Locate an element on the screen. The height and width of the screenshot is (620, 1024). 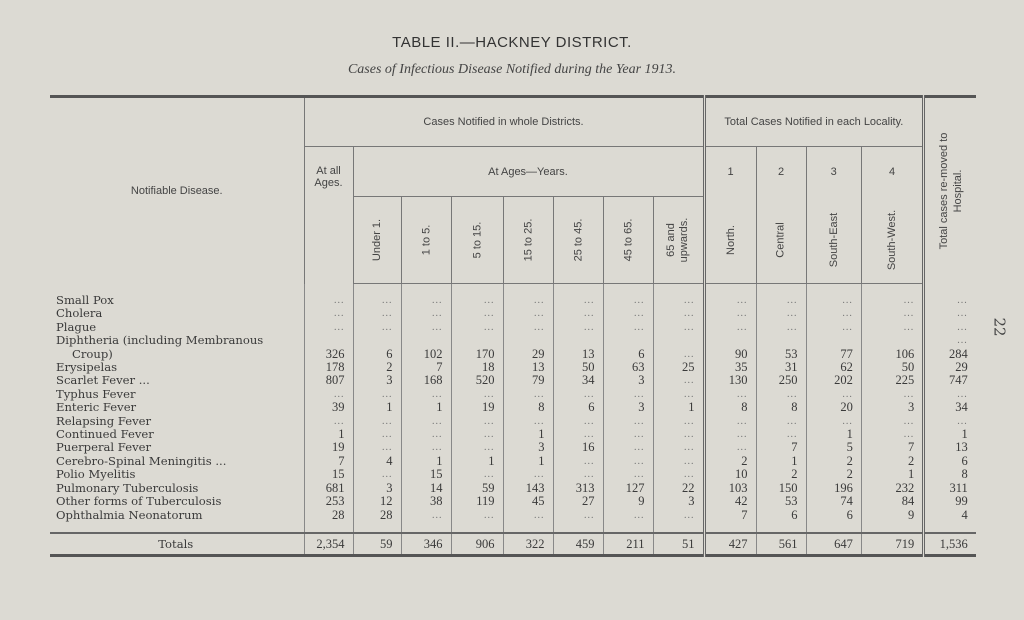
cell-value: 59 is located at coordinates (476, 488).